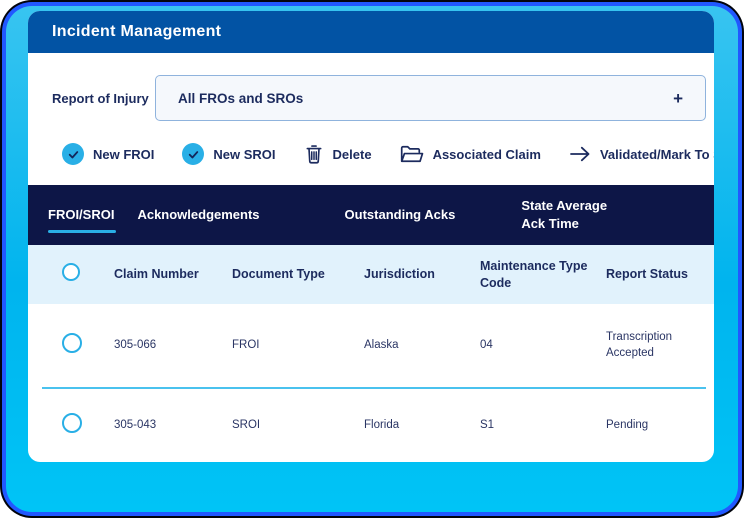 The image size is (744, 518). I want to click on cell-claim-number: 305-043, so click(135, 424).